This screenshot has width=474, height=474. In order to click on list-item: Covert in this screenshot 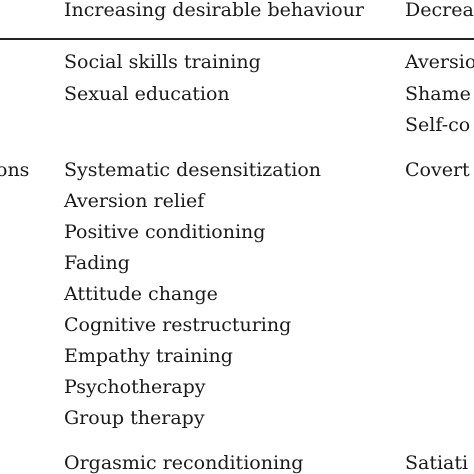, I will do `click(437, 170)`.